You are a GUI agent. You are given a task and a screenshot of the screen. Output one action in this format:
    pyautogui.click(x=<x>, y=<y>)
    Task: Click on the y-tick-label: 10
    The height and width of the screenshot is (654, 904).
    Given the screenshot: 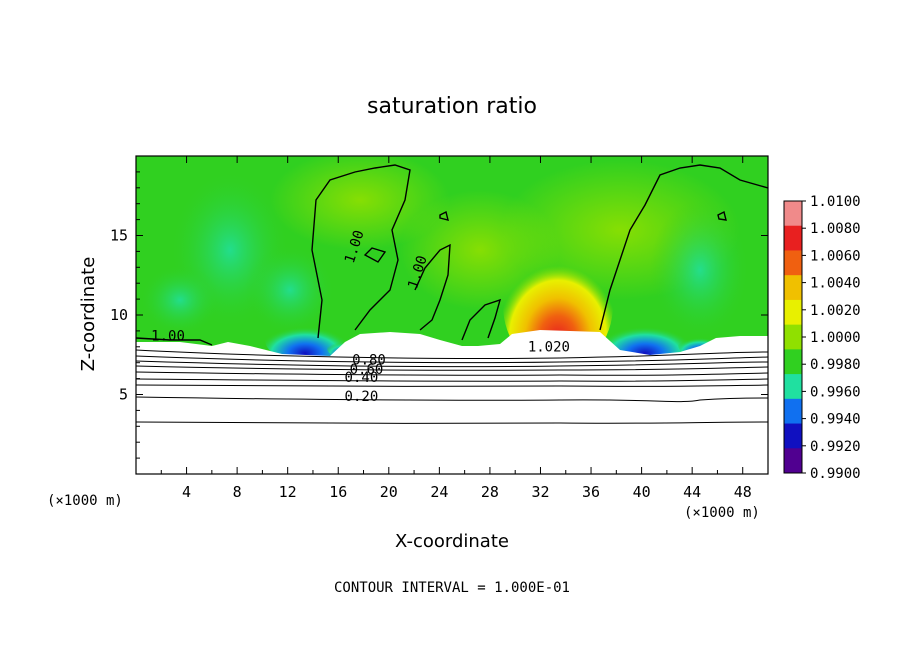 What is the action you would take?
    pyautogui.click(x=119, y=315)
    